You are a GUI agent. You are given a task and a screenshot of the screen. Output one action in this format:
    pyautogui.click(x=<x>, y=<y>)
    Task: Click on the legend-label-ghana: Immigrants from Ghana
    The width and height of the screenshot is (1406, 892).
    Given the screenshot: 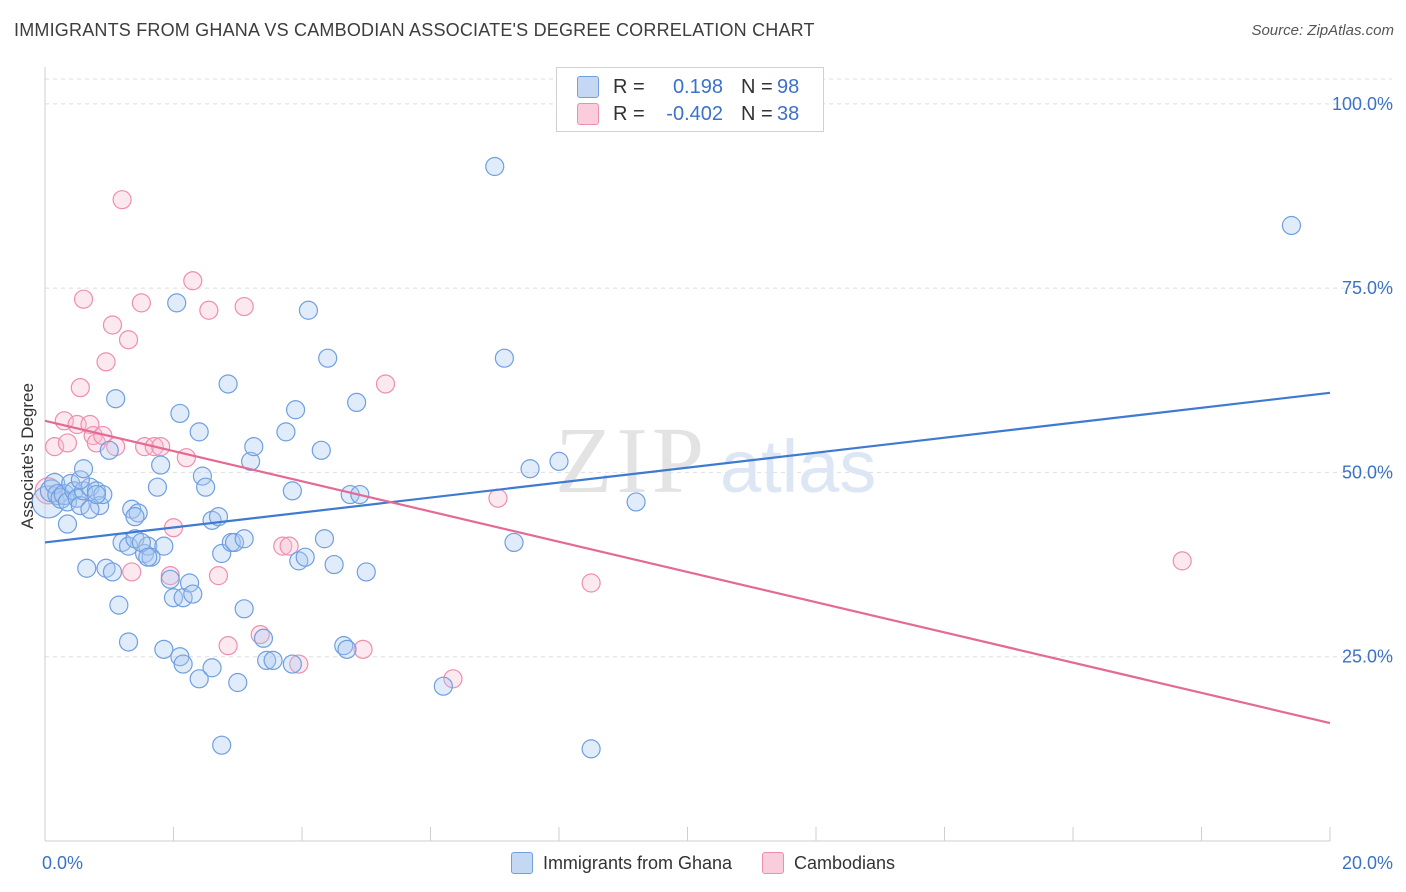 What is the action you would take?
    pyautogui.click(x=637, y=862)
    